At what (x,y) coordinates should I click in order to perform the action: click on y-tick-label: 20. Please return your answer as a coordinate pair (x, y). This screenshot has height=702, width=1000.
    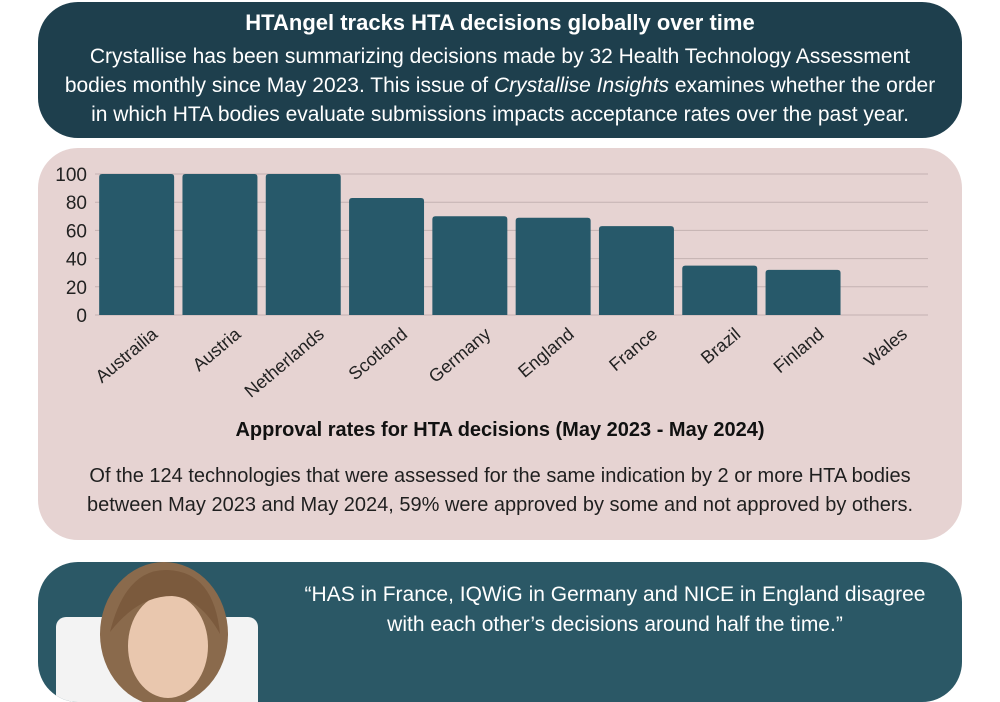
    Looking at the image, I should click on (76, 288).